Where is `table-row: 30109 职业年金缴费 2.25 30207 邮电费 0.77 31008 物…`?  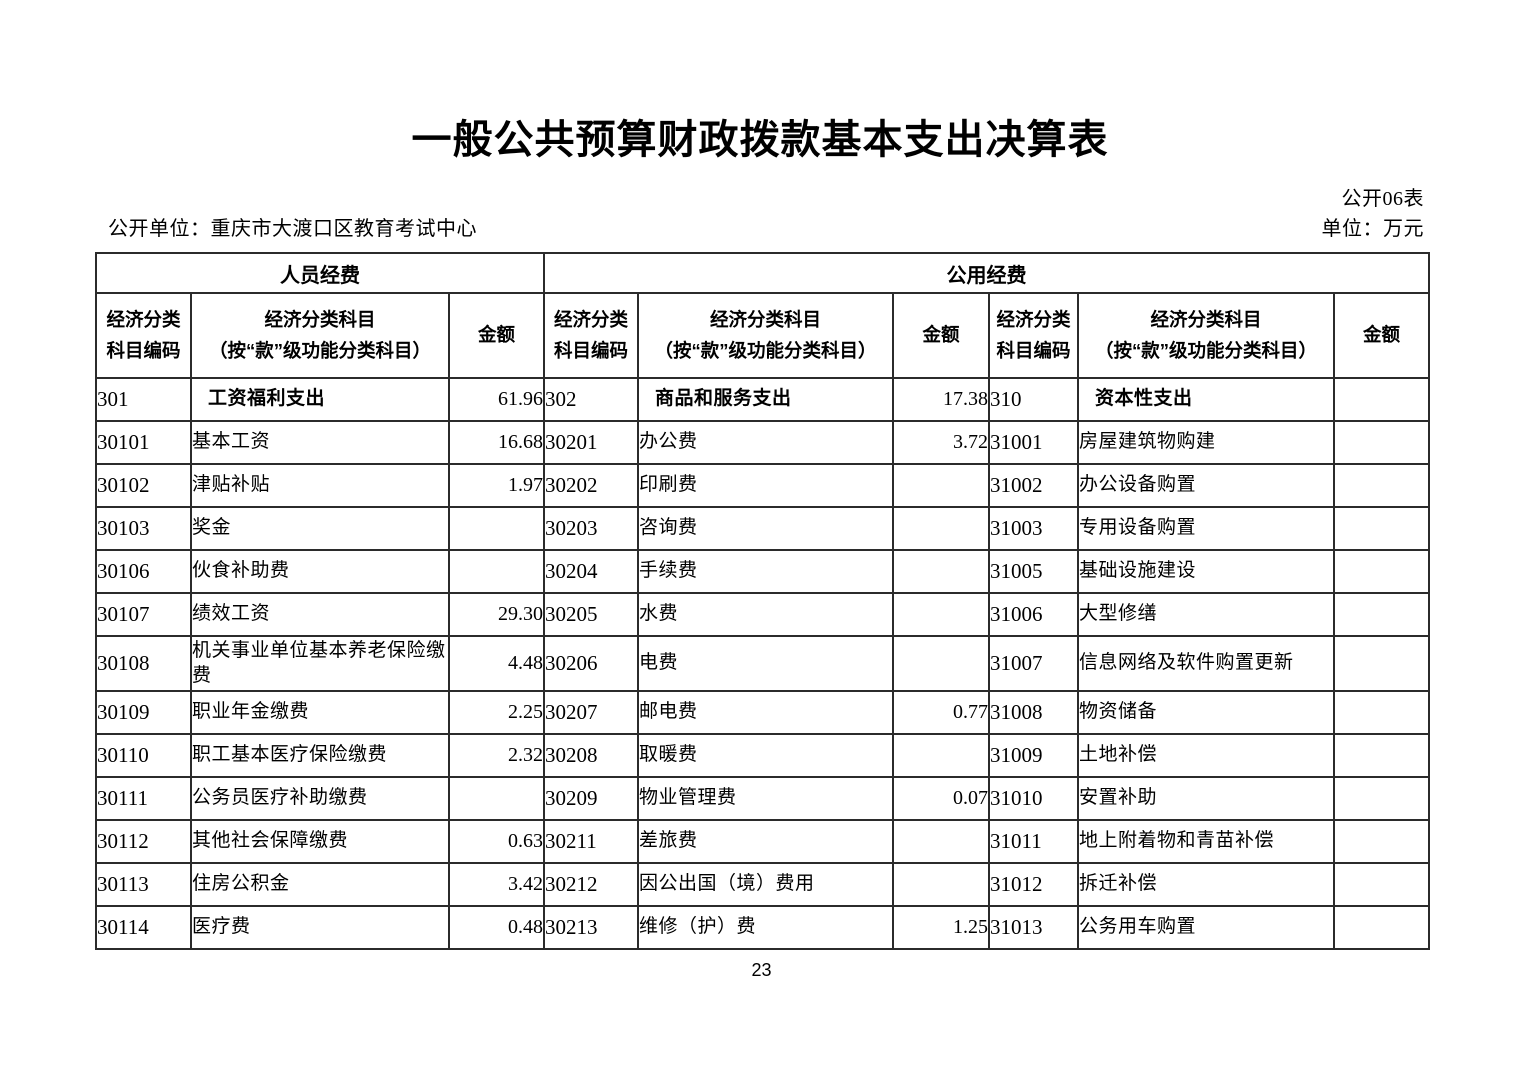 table-row: 30109 职业年金缴费 2.25 30207 邮电费 0.77 31008 物… is located at coordinates (763, 712).